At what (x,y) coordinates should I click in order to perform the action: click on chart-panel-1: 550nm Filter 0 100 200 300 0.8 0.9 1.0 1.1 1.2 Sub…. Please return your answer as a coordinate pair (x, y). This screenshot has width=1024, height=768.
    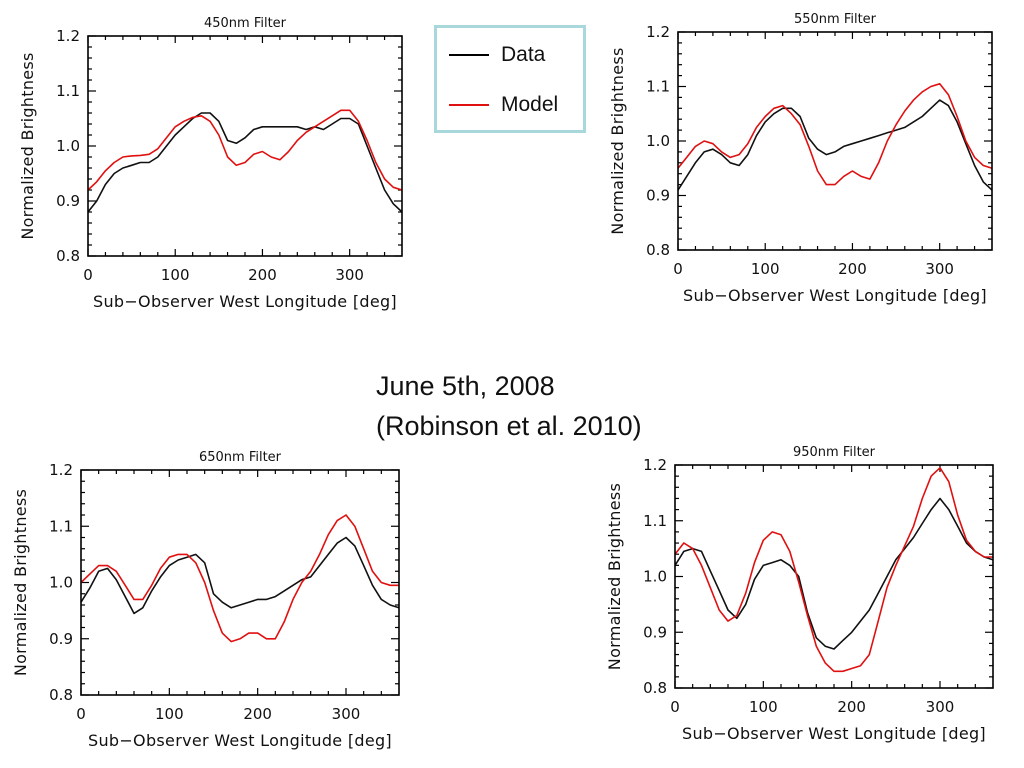
    Looking at the image, I should click on (800, 158).